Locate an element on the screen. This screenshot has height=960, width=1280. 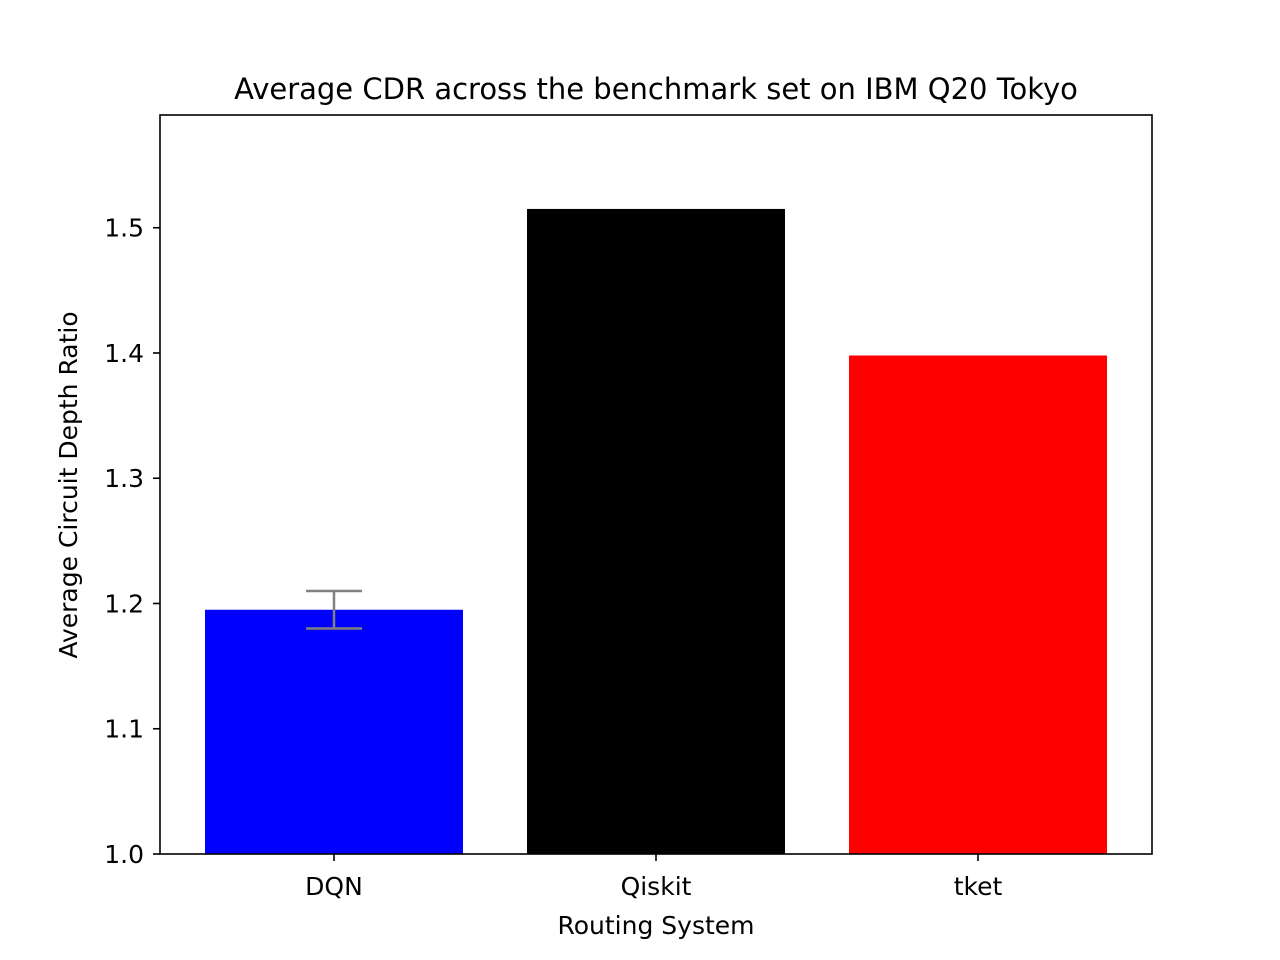
bar-qiskit is located at coordinates (656, 531).